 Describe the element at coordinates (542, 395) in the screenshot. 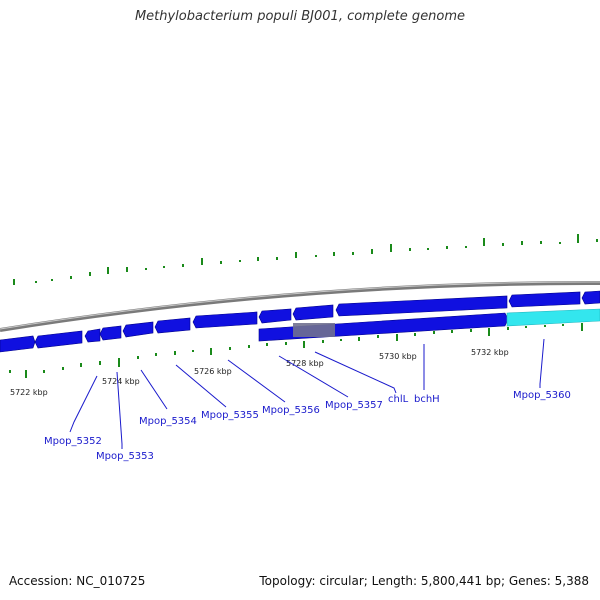

I see `gene-label: Mpop_5360` at that location.